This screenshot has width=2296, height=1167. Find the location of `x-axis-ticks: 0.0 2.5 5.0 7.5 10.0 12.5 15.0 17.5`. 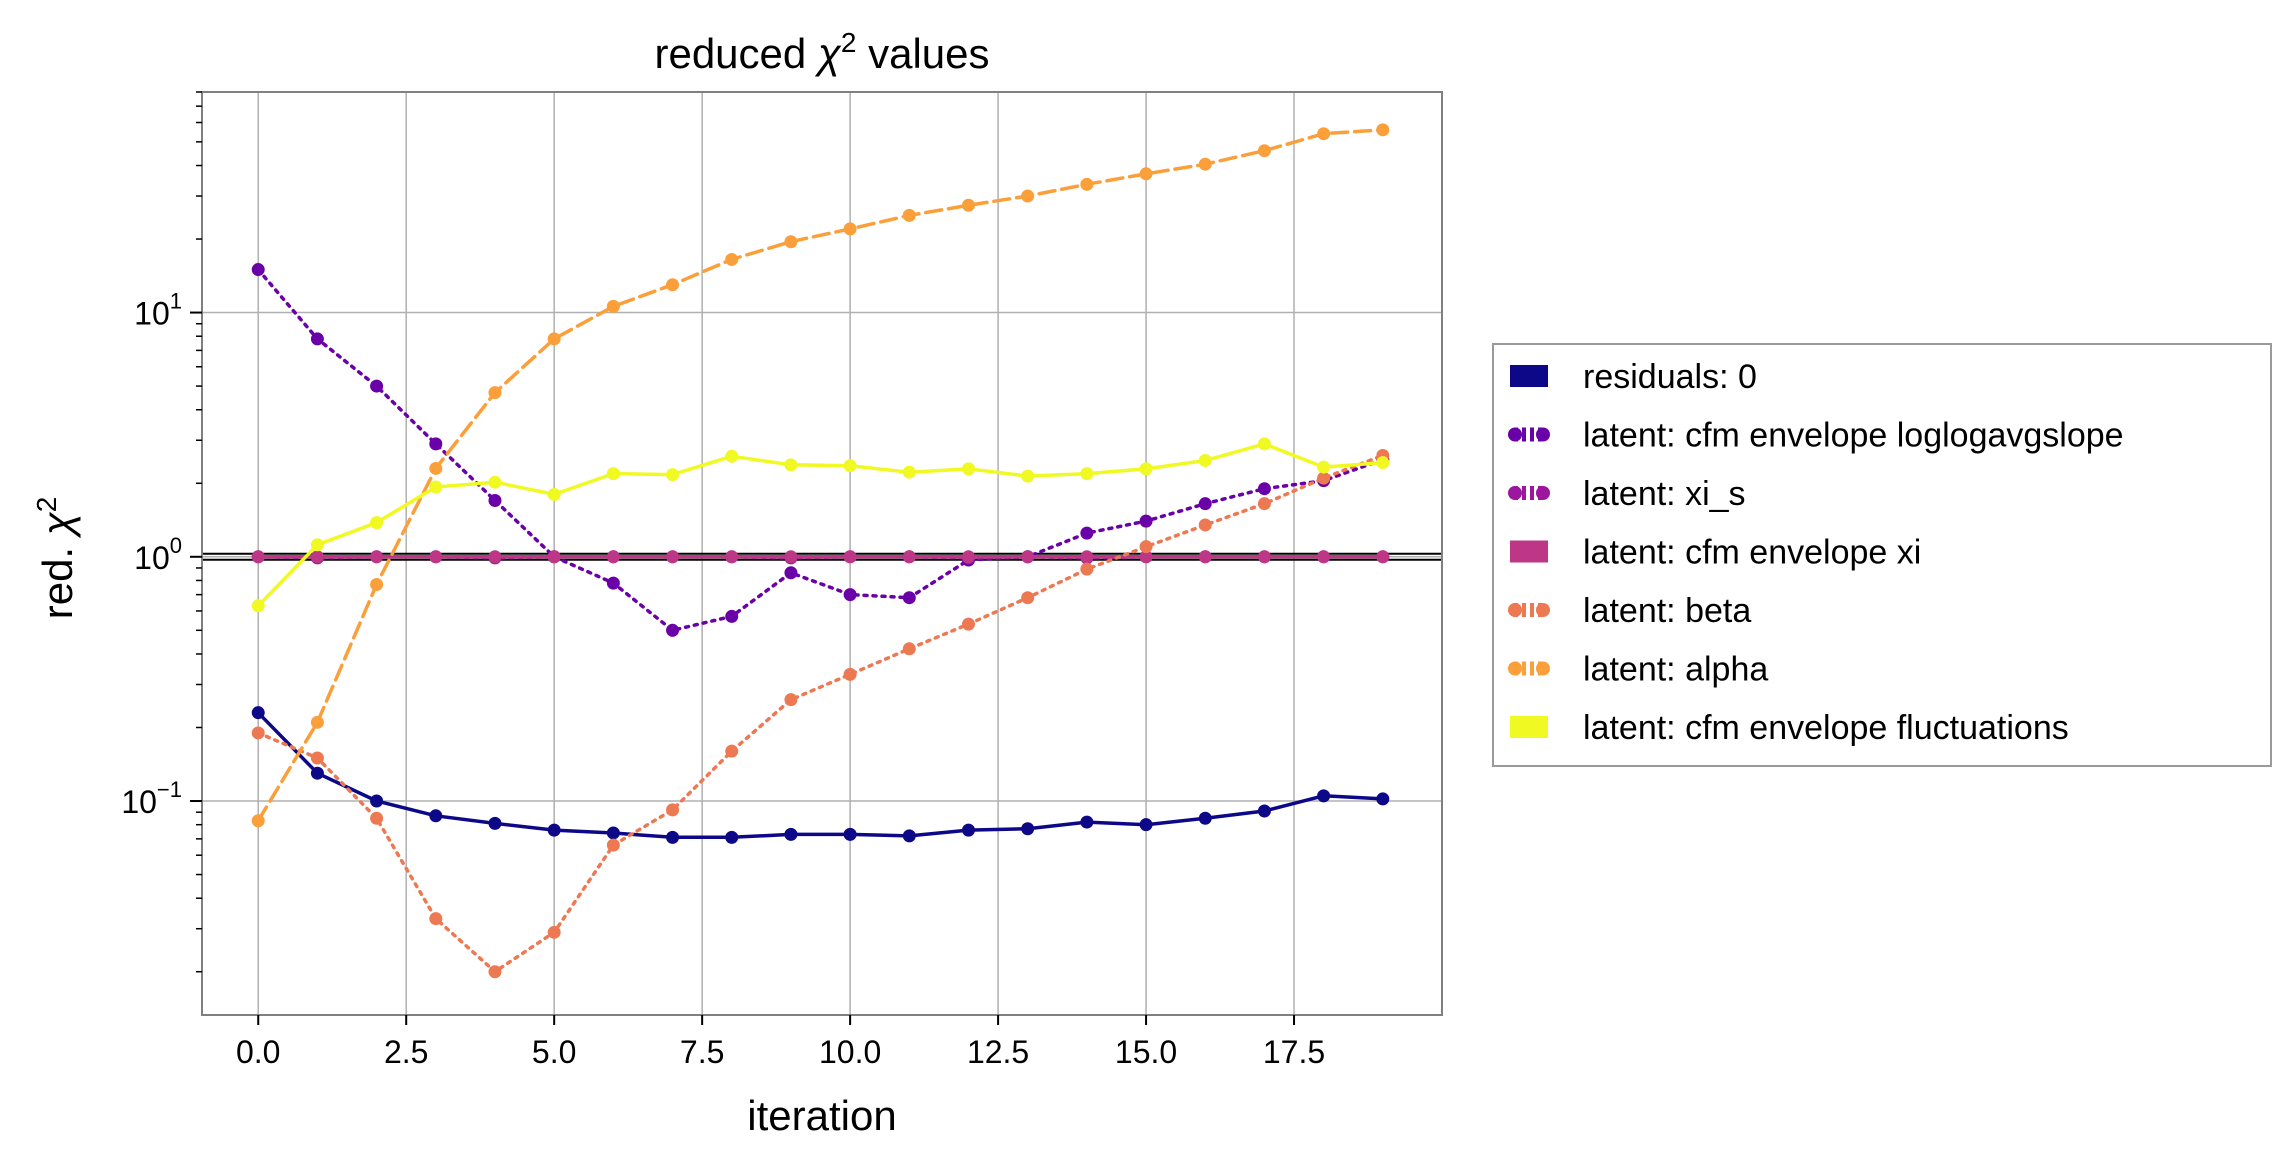

x-axis-ticks: 0.0 2.5 5.0 7.5 10.0 12.5 15.0 17.5 is located at coordinates (780, 1042).